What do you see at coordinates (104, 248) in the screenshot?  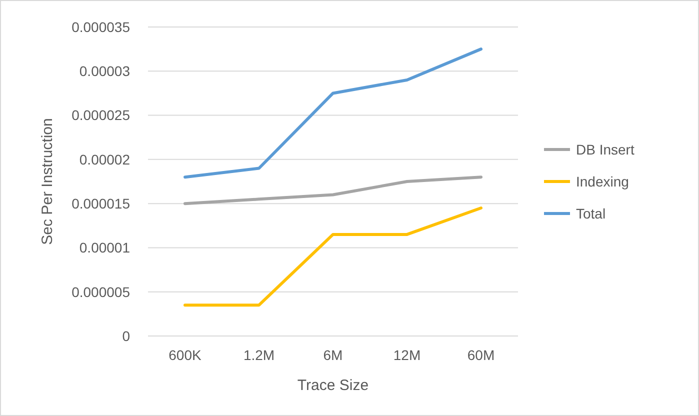 I see `y-tick-label: 0.00001` at bounding box center [104, 248].